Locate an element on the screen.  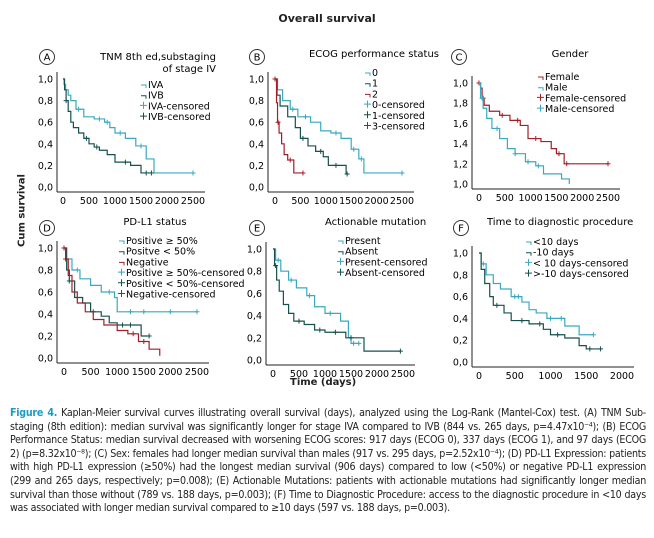
panel-label: B is located at coordinates (257, 58).